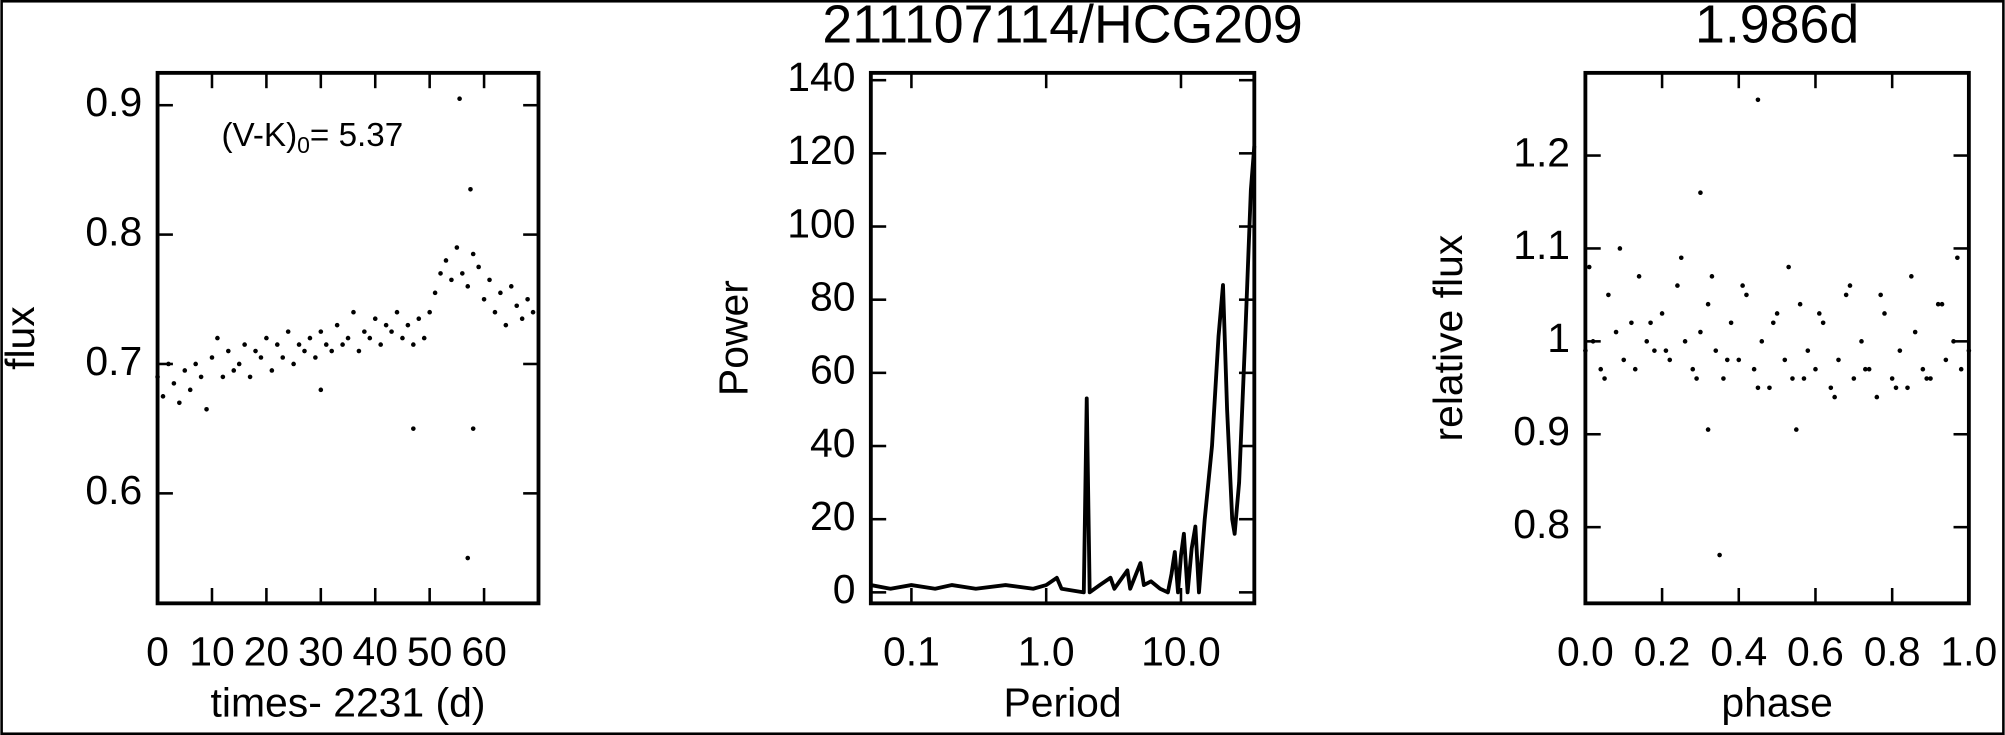 This screenshot has height=735, width=2005. I want to click on y-tick-label: 140, so click(821, 77).